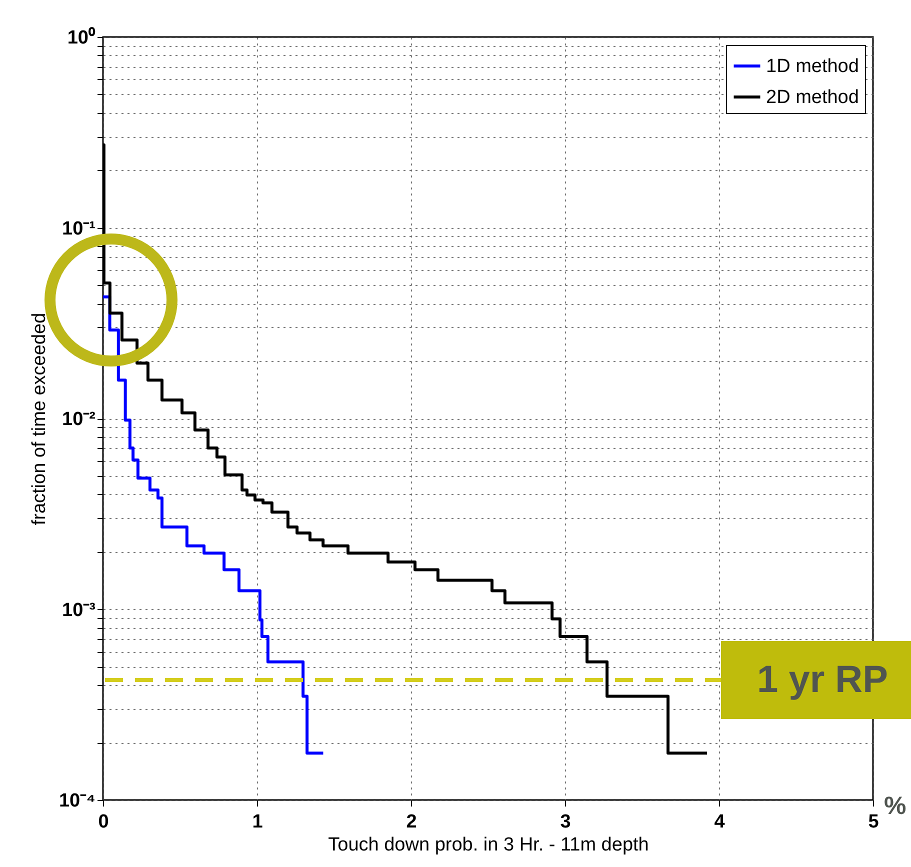  I want to click on legend-label: 2D method, so click(812, 97).